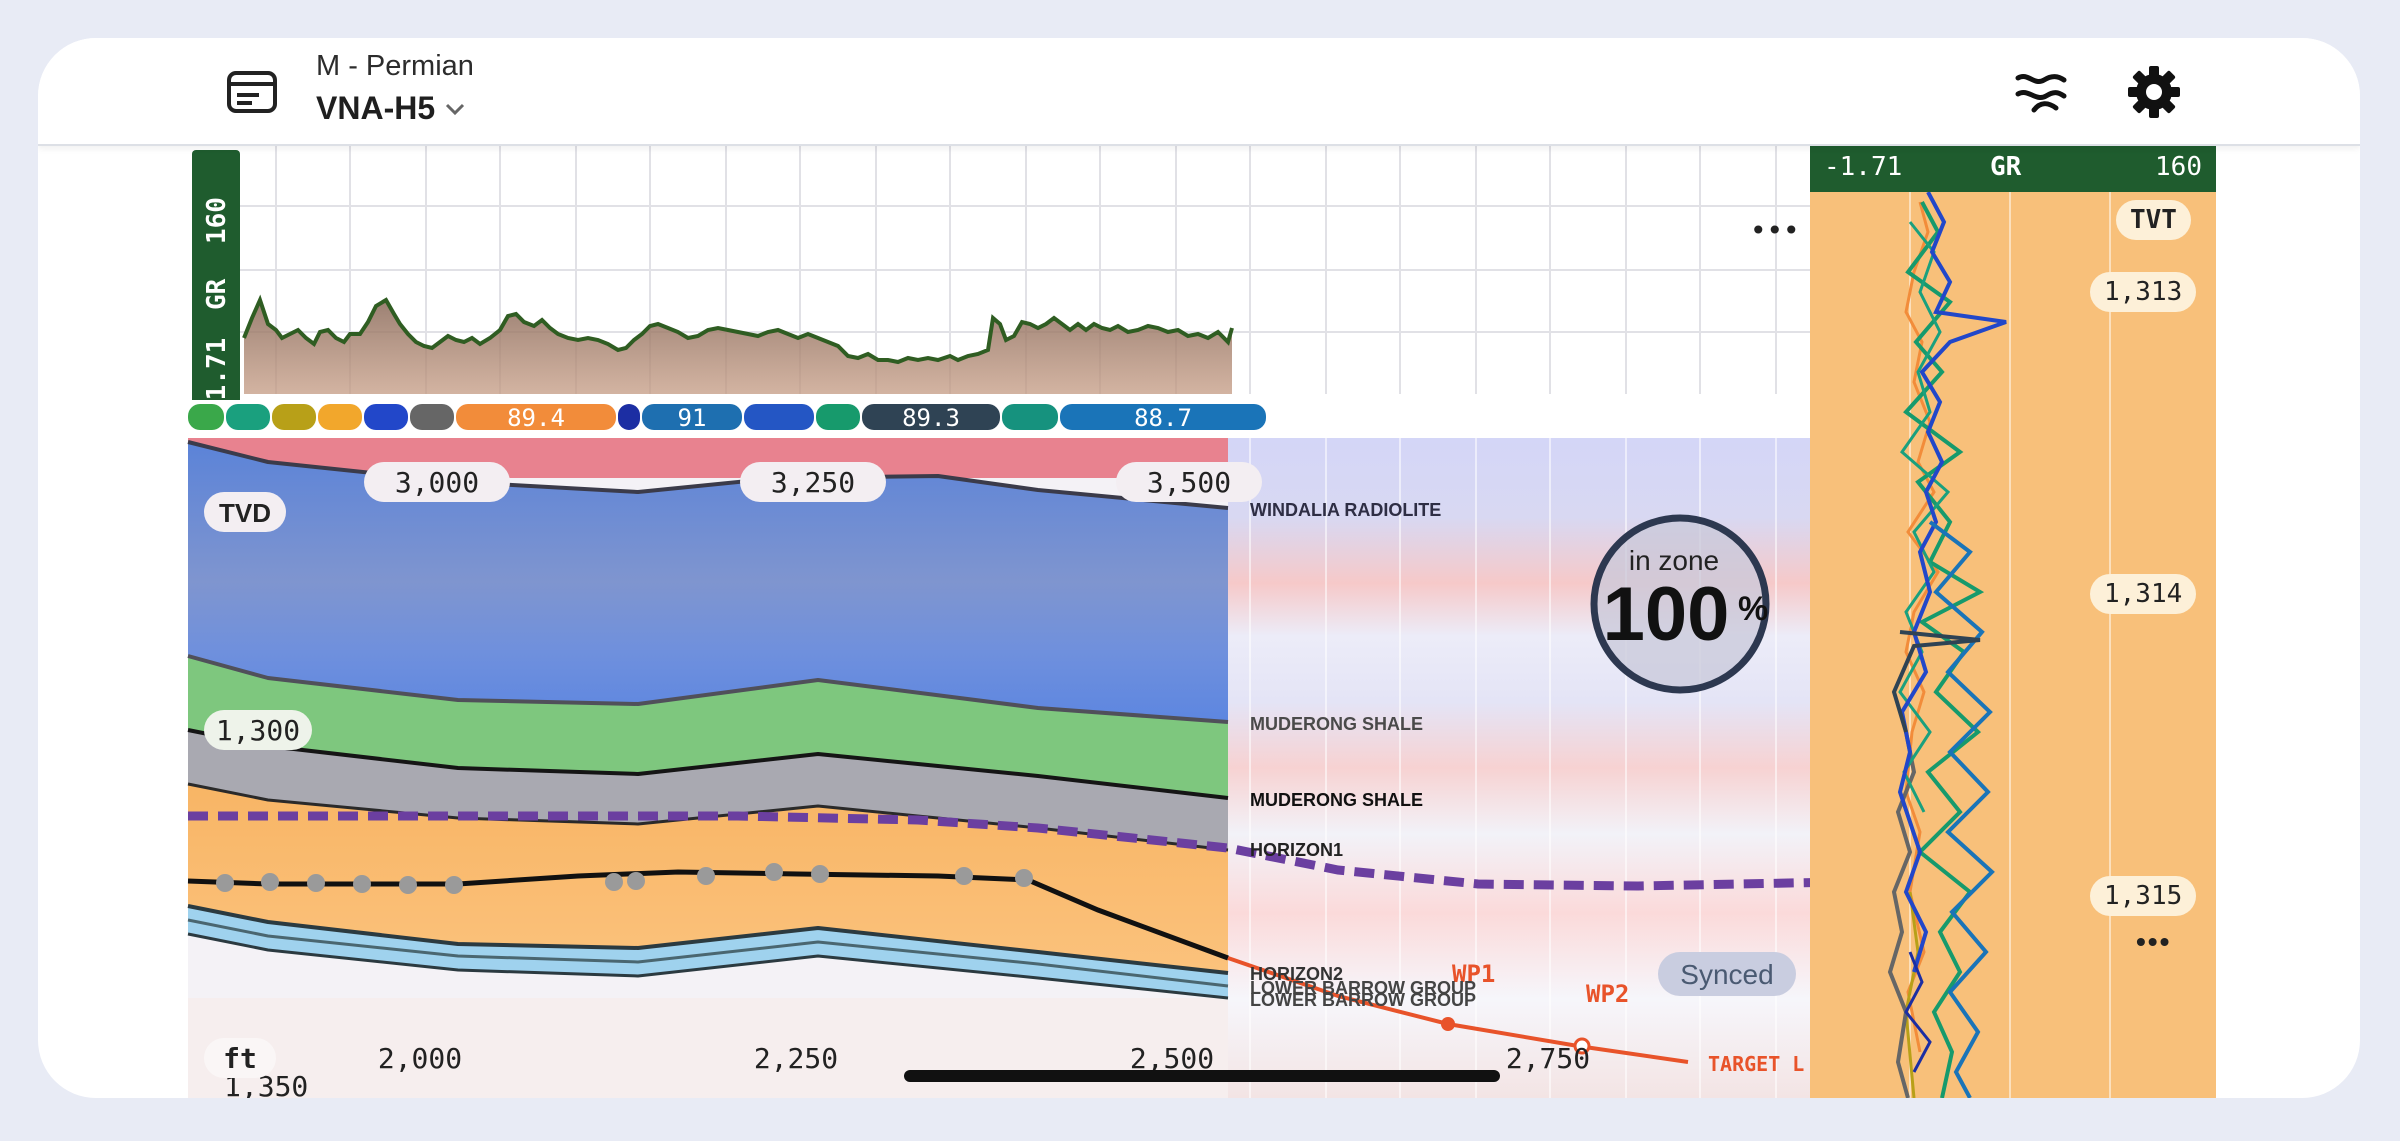  I want to click on well-name: VNA-H5, so click(376, 108).